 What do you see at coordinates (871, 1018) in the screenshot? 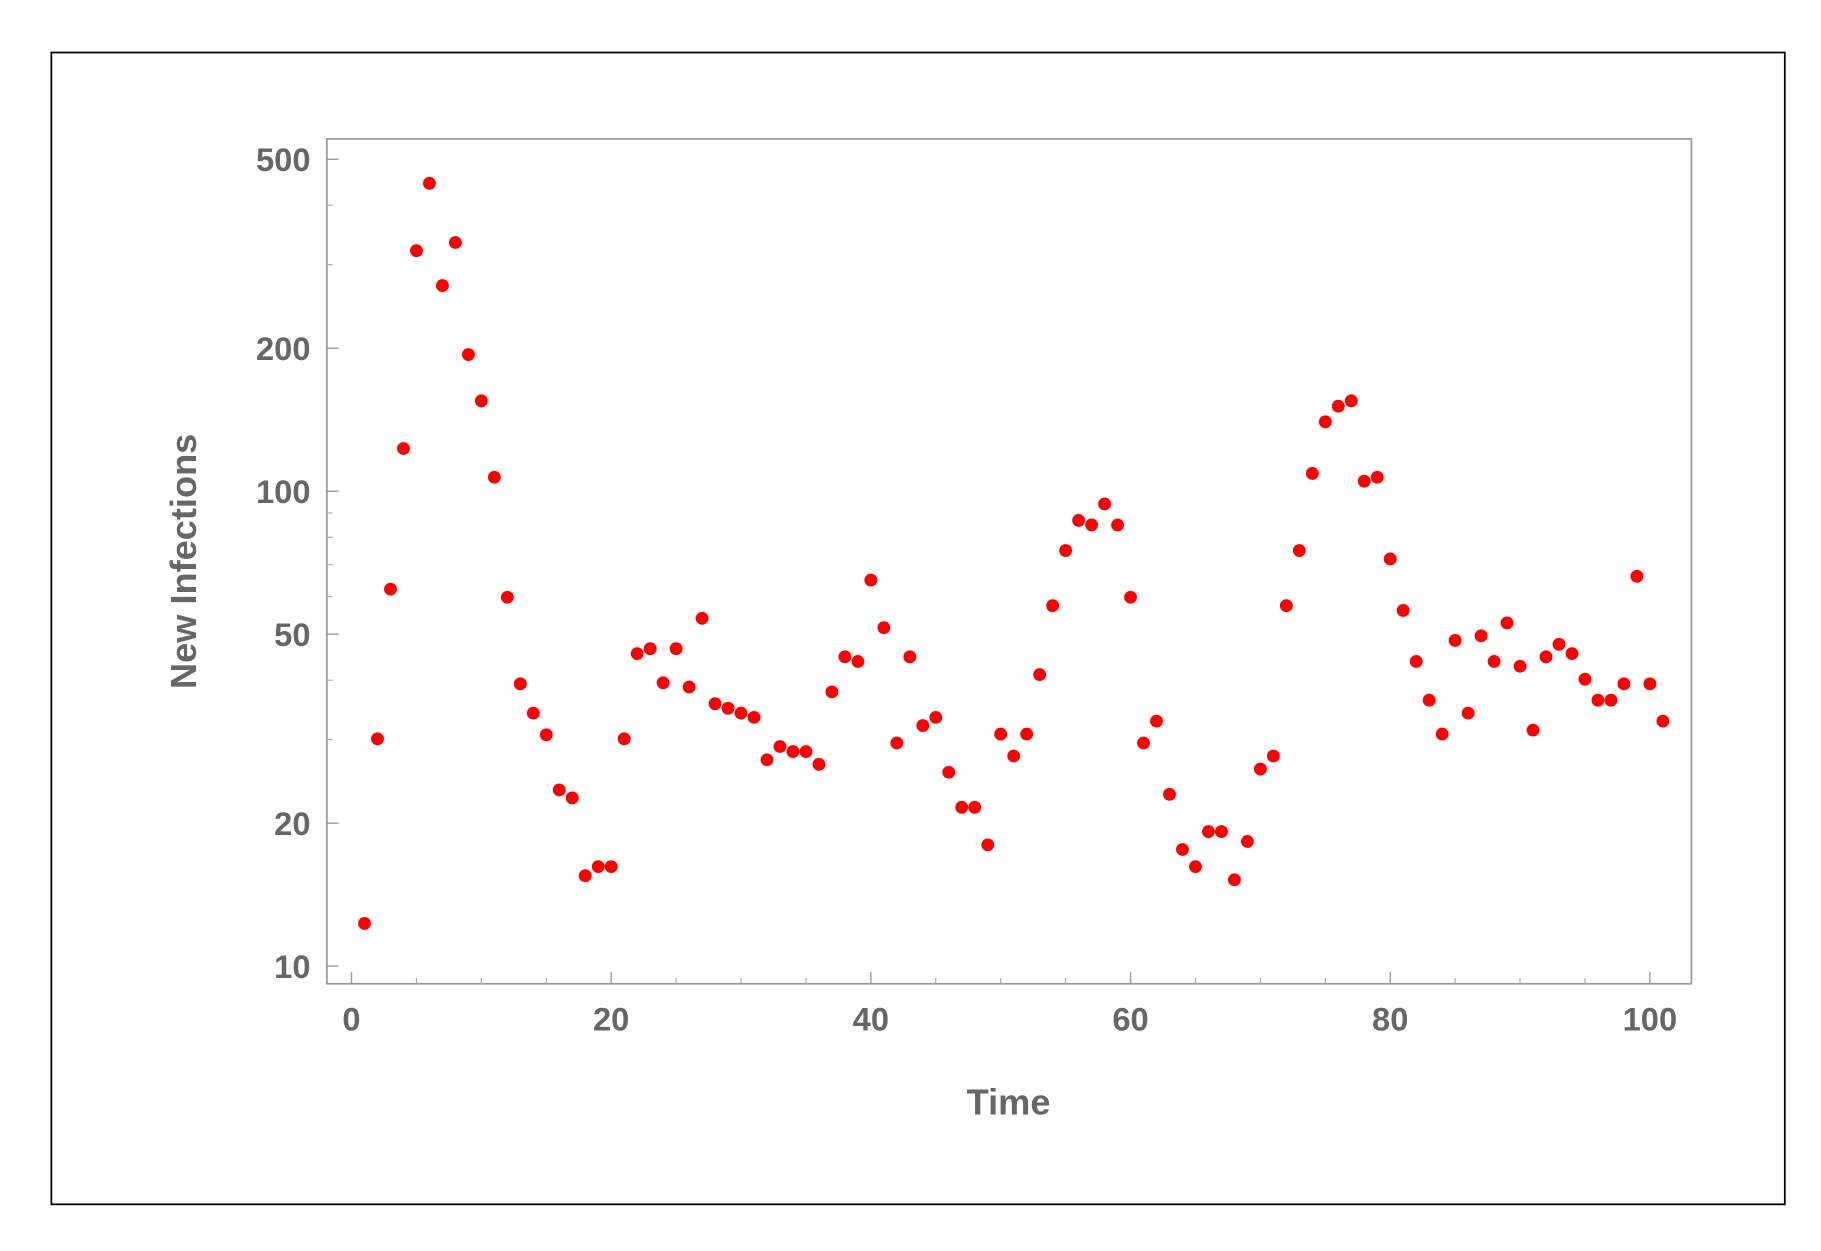
I see `x-tick-label: 40` at bounding box center [871, 1018].